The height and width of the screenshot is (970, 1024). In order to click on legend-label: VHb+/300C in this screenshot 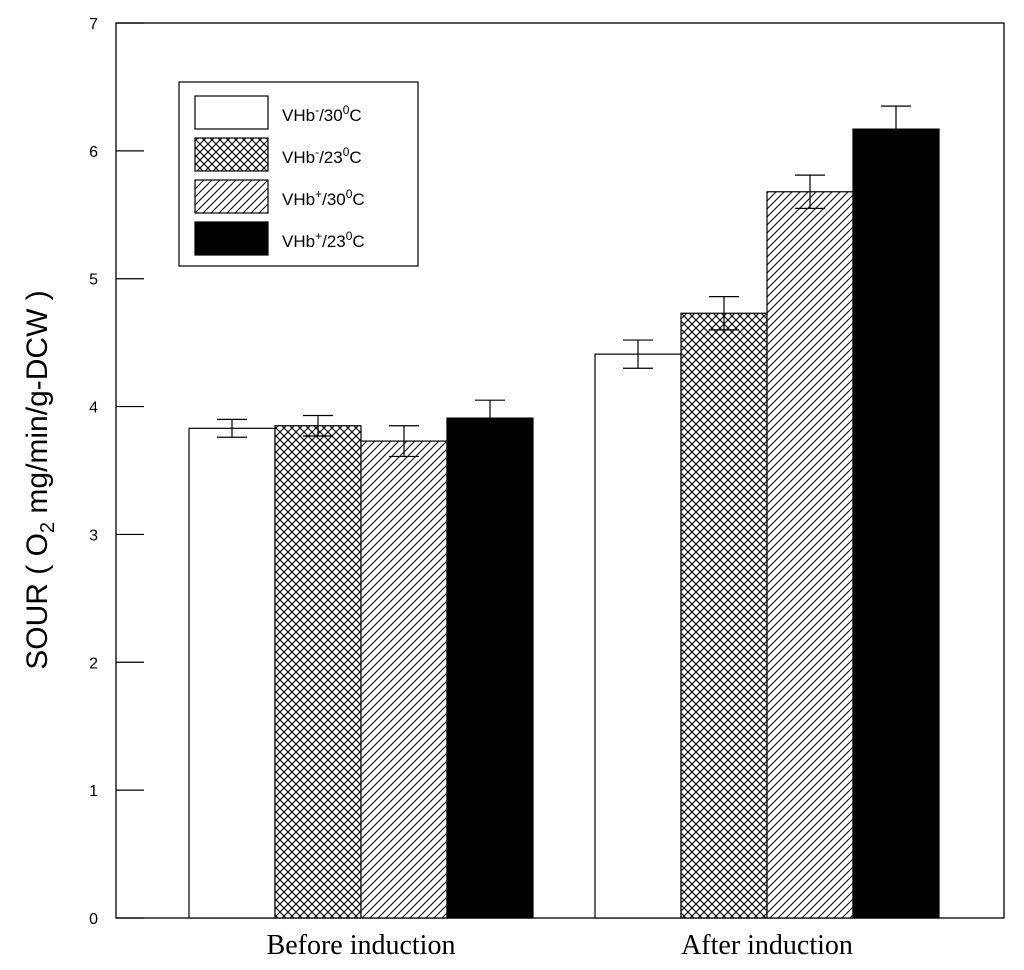, I will do `click(323, 198)`.